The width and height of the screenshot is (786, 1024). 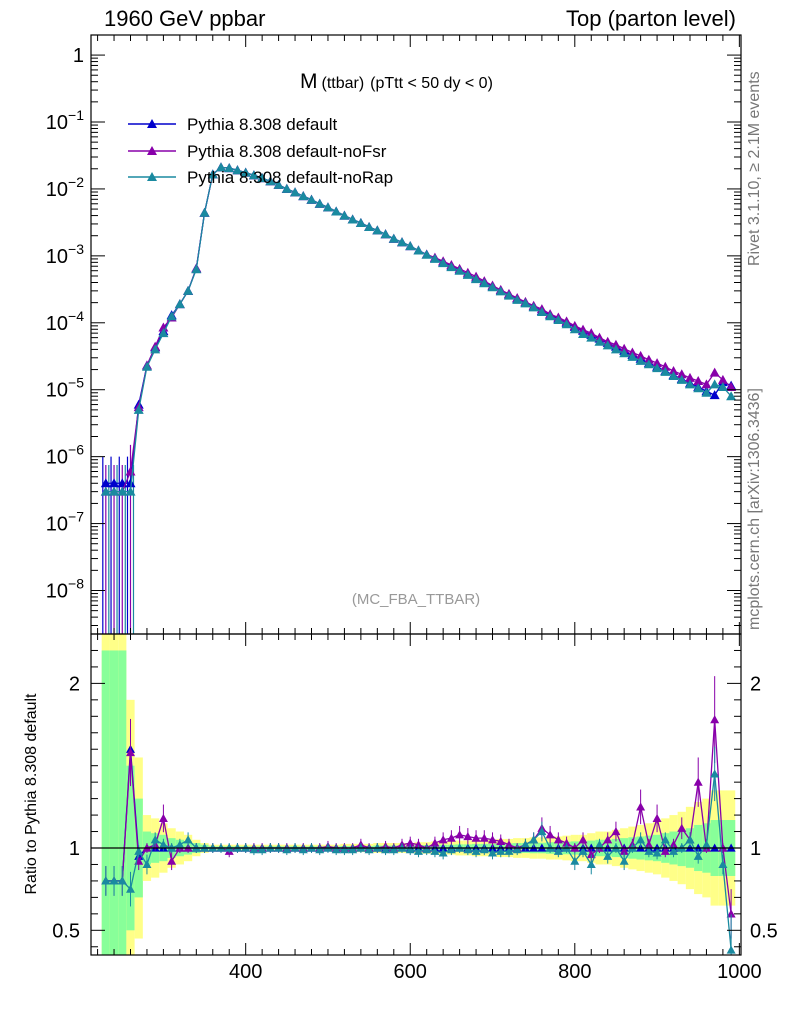 I want to click on header-right: Top (parton level), so click(x=651, y=18).